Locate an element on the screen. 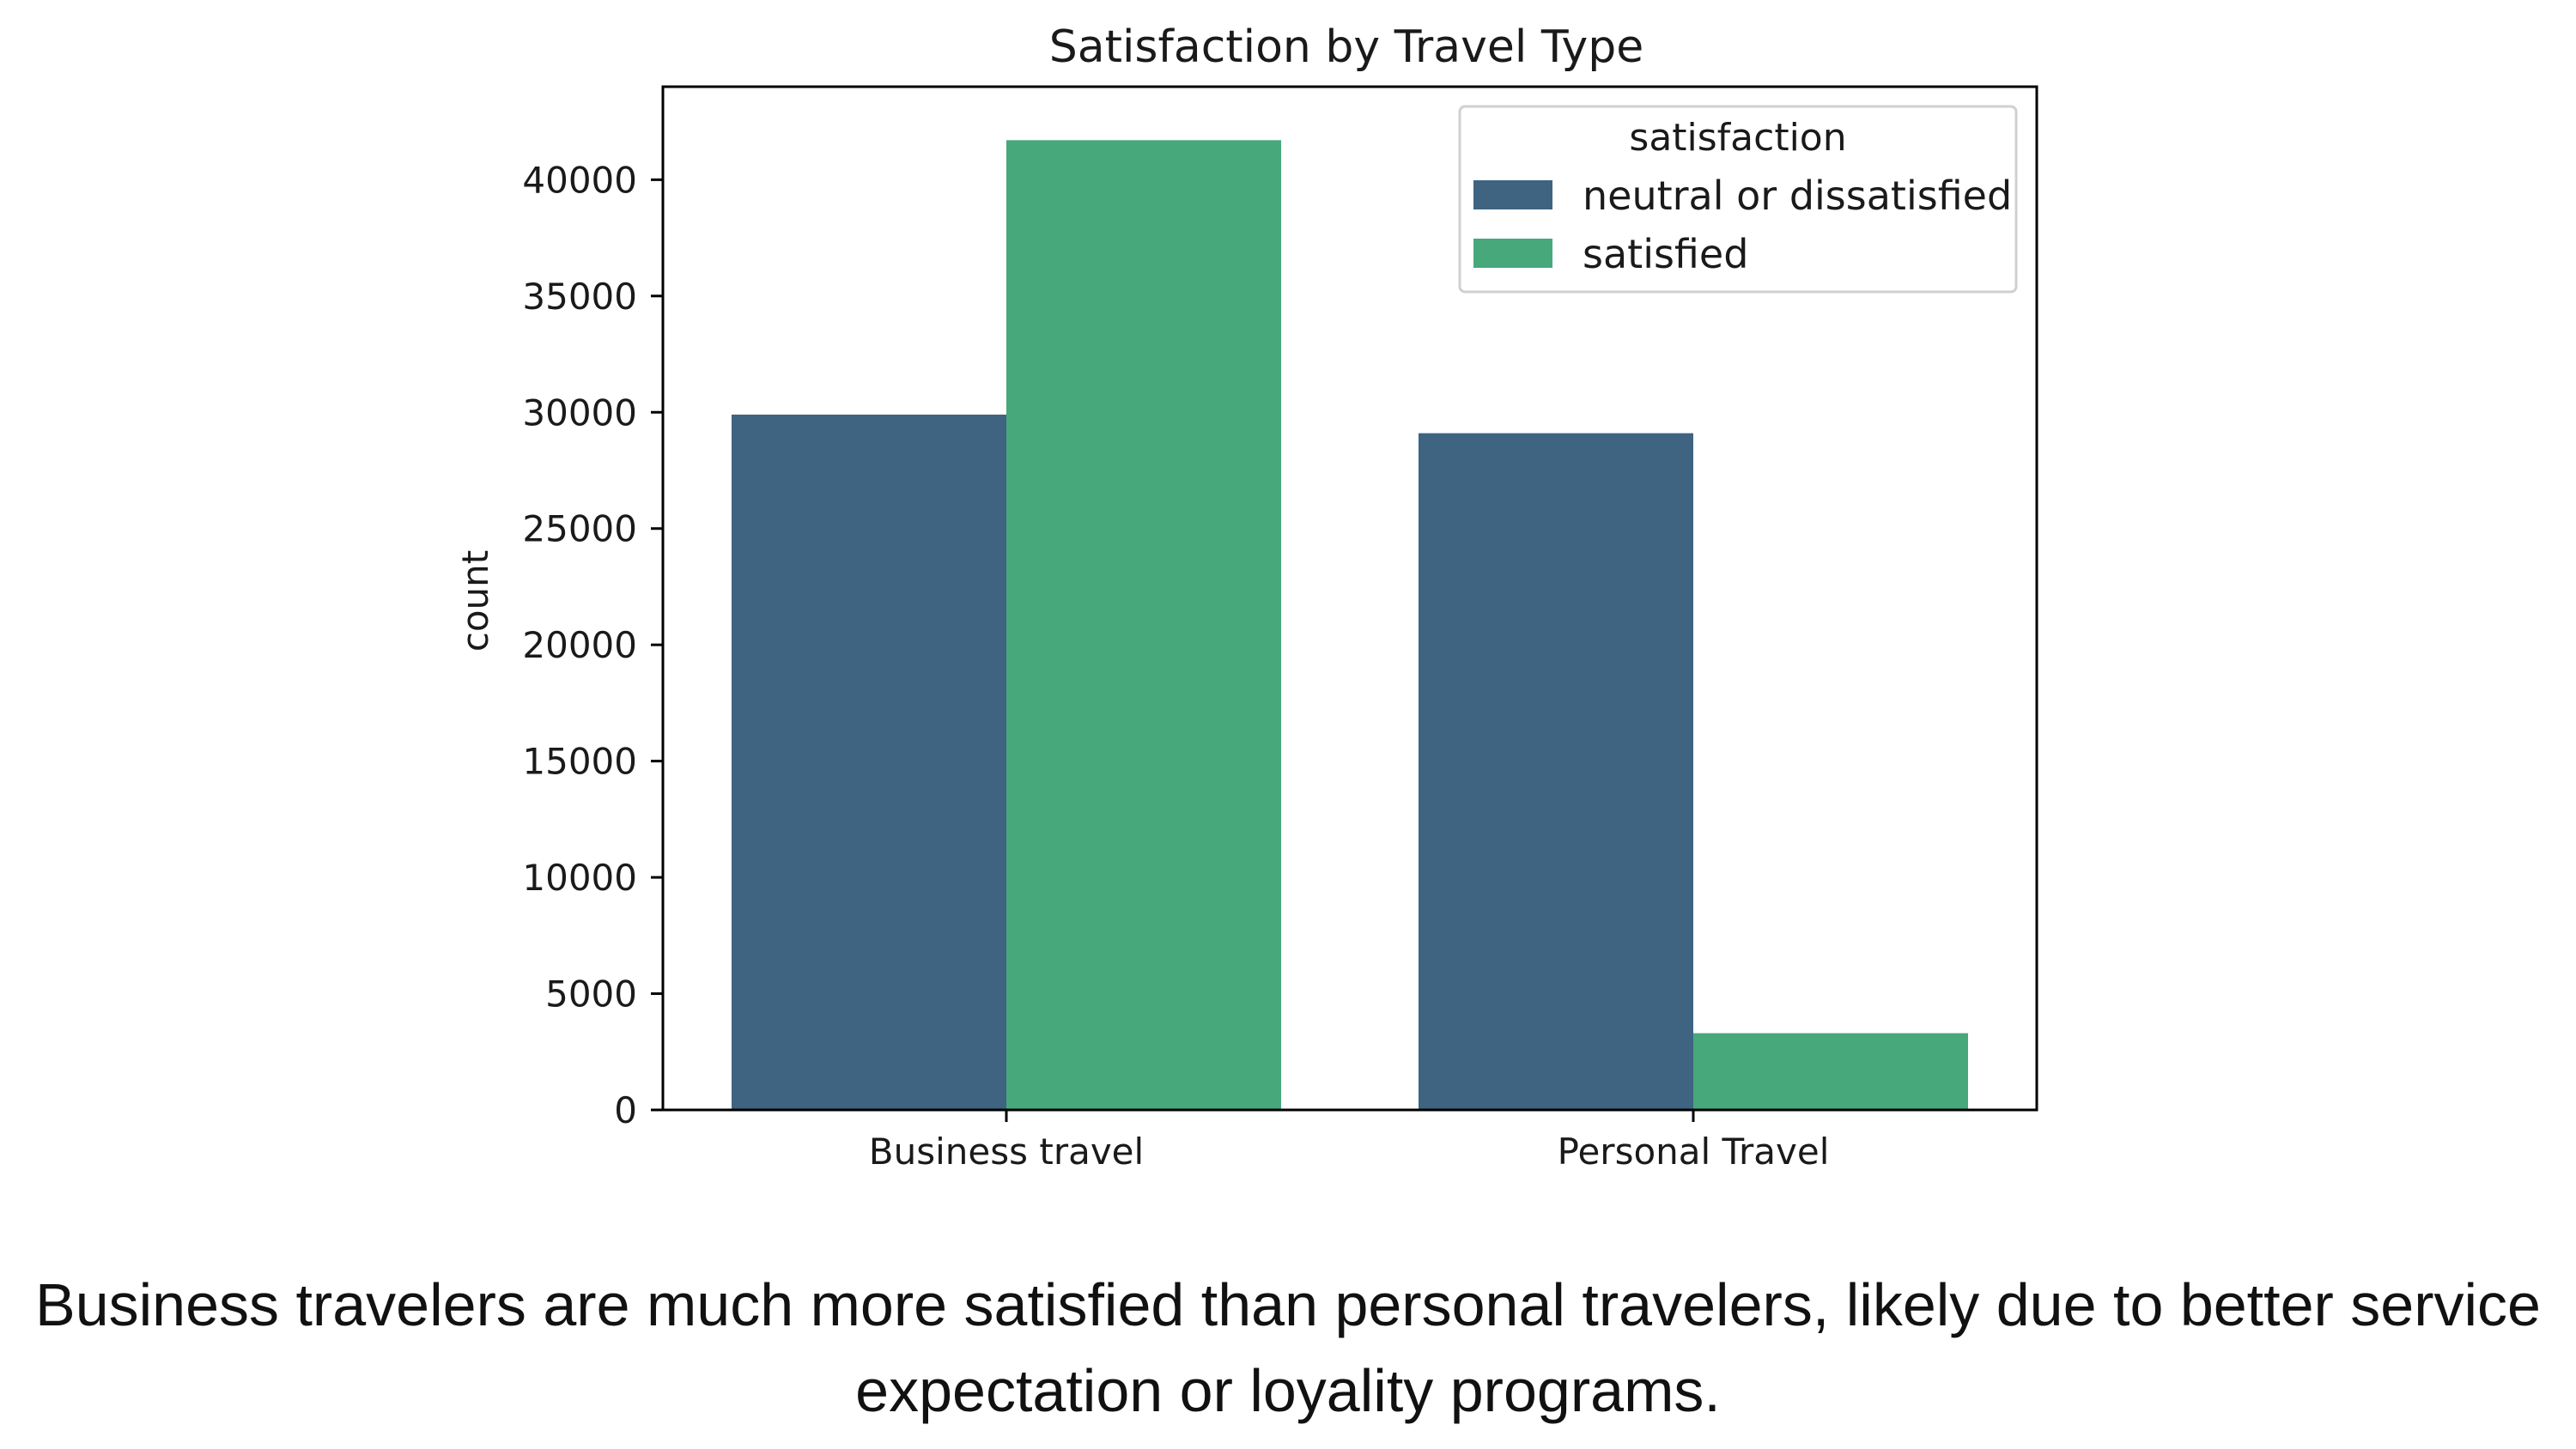 Image resolution: width=2576 pixels, height=1449 pixels. y-tick-label: 15000 is located at coordinates (579, 762).